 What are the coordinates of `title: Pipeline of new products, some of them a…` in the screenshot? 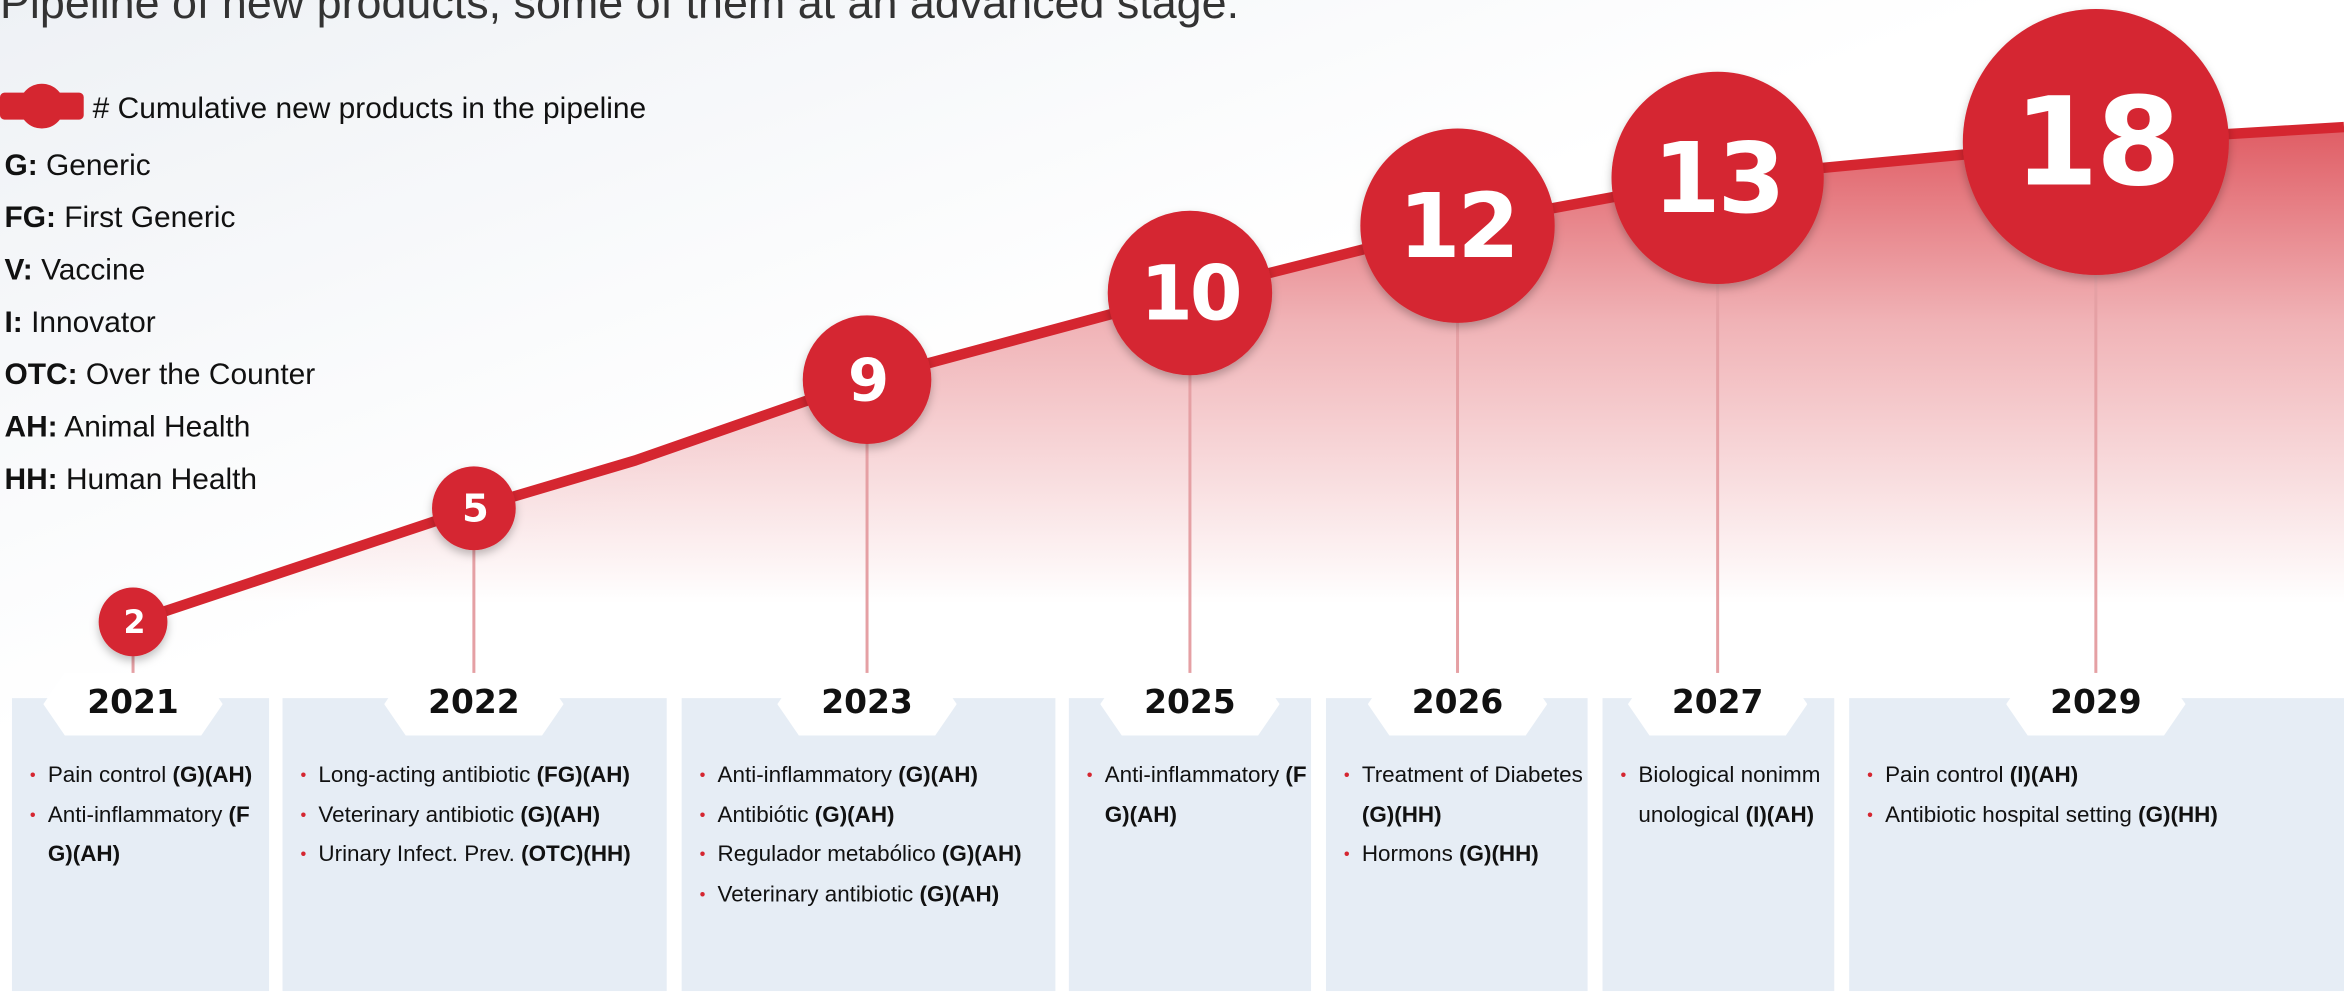 It's located at (620, 14).